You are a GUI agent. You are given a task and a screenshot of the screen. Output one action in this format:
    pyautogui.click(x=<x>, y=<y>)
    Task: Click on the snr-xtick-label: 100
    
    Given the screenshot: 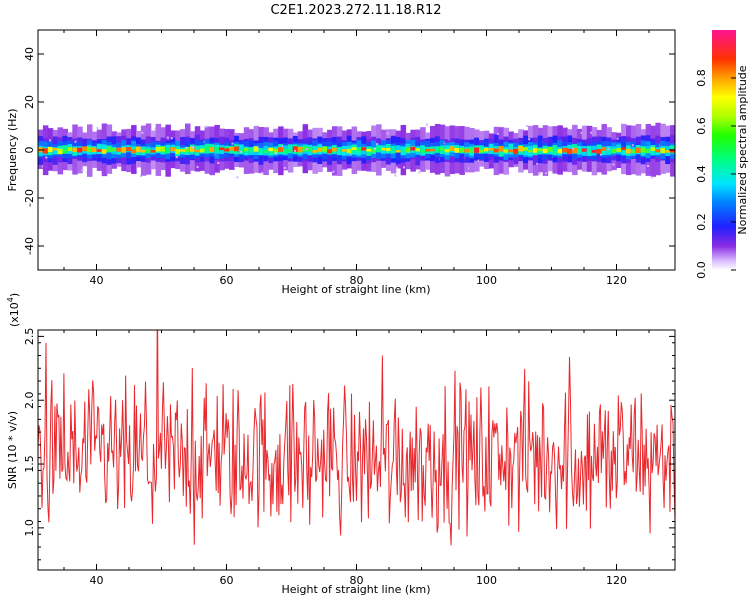 What is the action you would take?
    pyautogui.click(x=486, y=580)
    